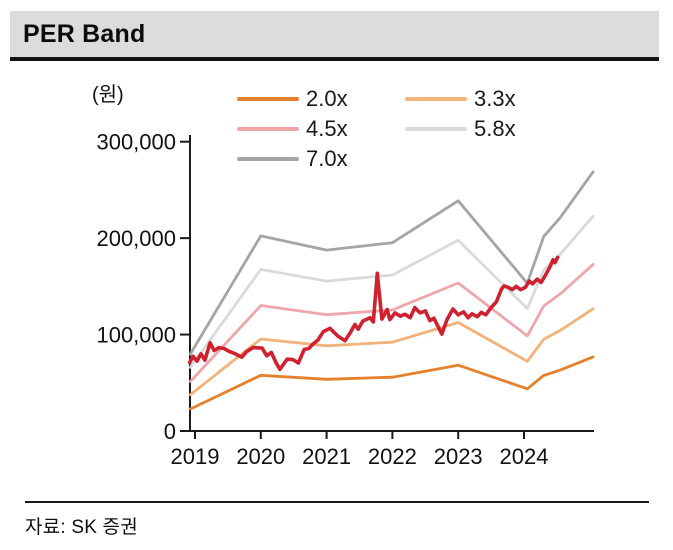 The image size is (673, 550). What do you see at coordinates (268, 129) in the screenshot?
I see `legend-swatch-4-5x` at bounding box center [268, 129].